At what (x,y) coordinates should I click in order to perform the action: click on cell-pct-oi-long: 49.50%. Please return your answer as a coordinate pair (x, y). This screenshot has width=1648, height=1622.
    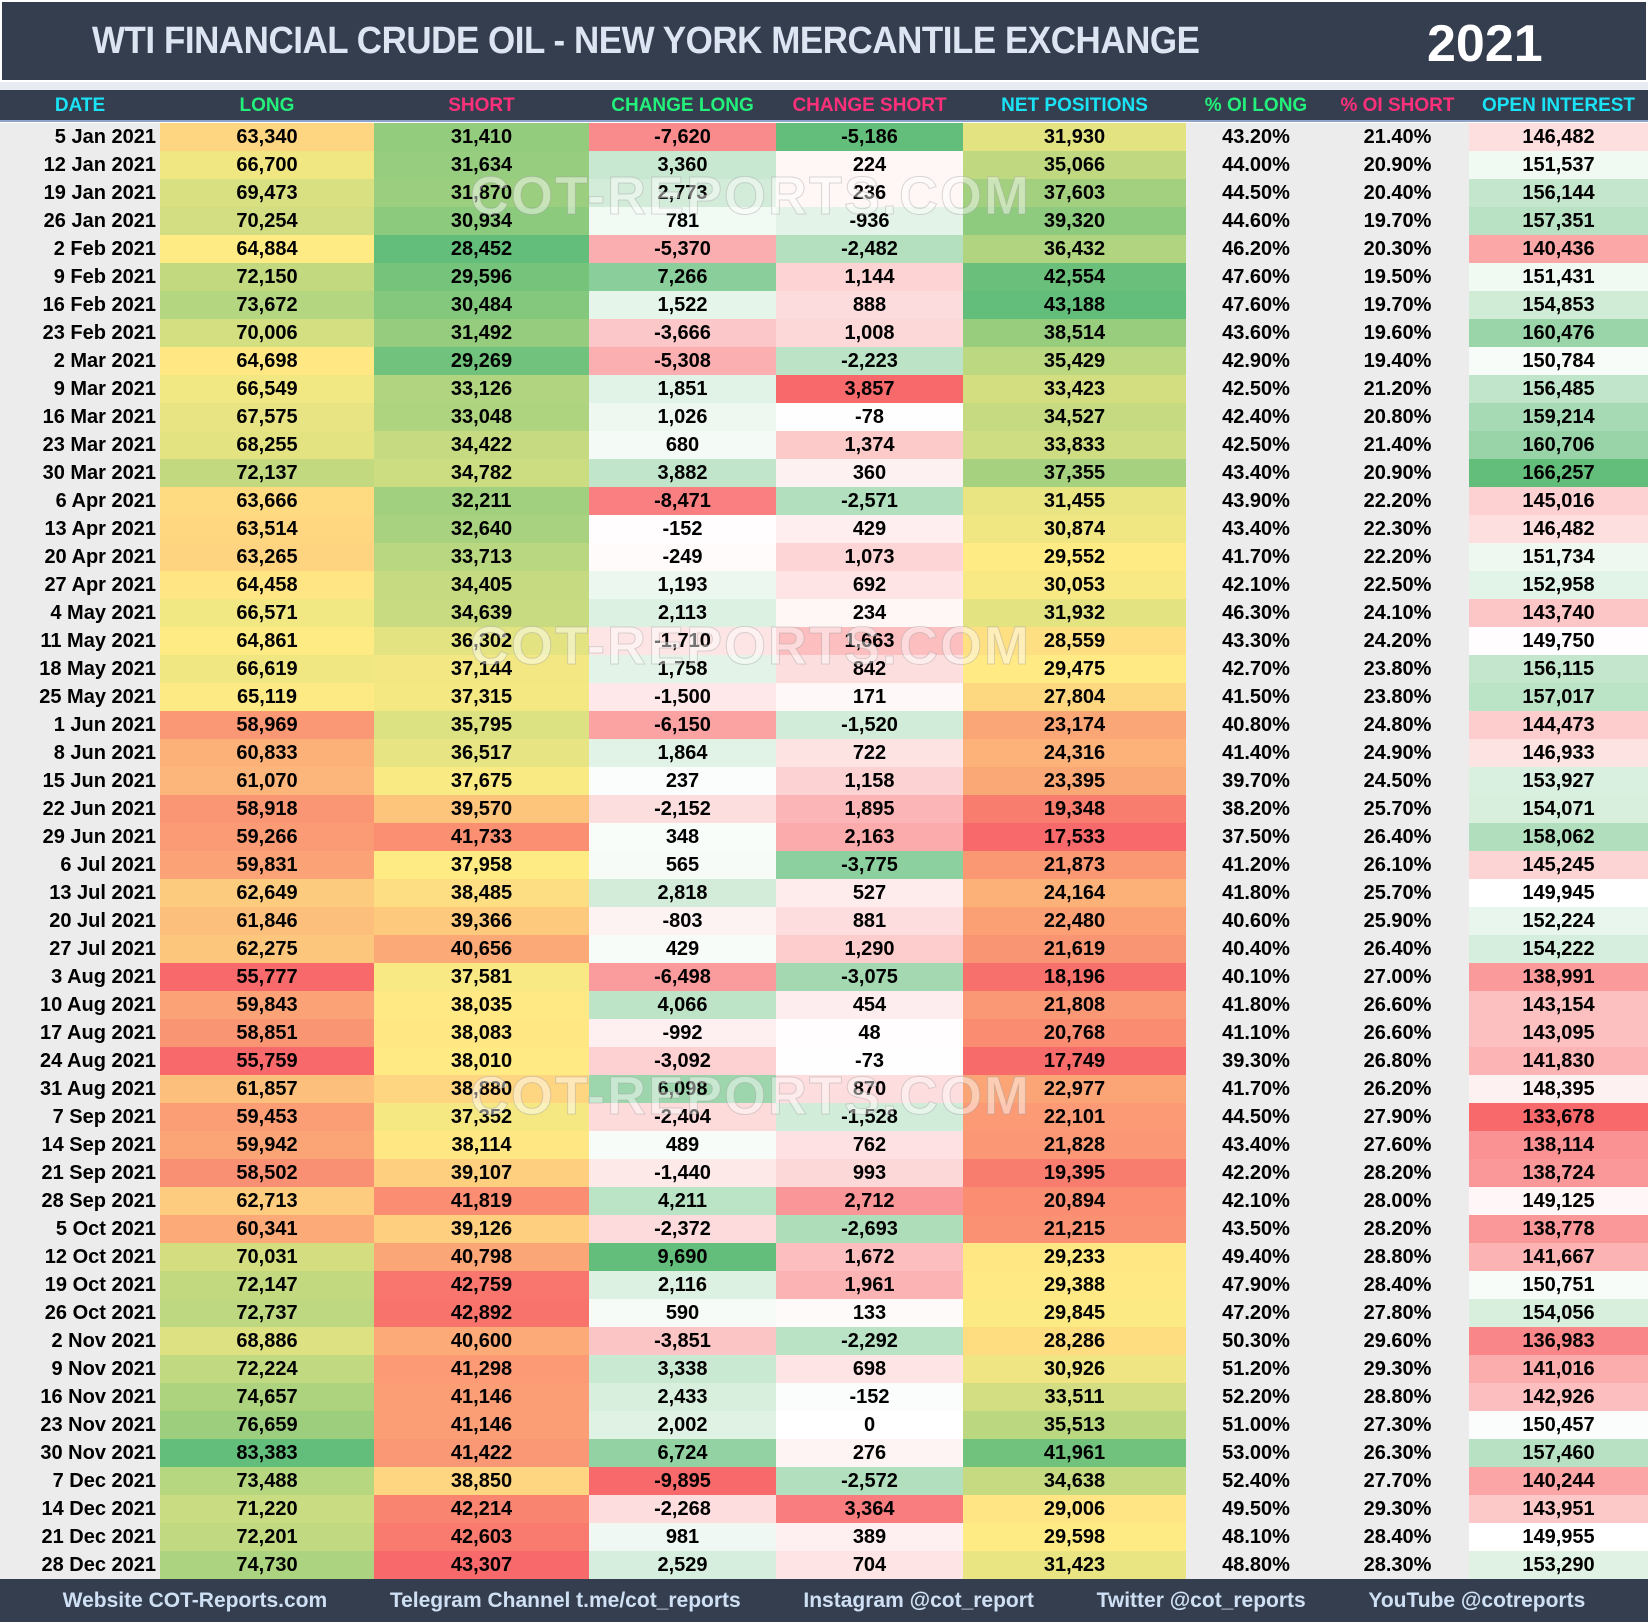
    Looking at the image, I should click on (1256, 1509).